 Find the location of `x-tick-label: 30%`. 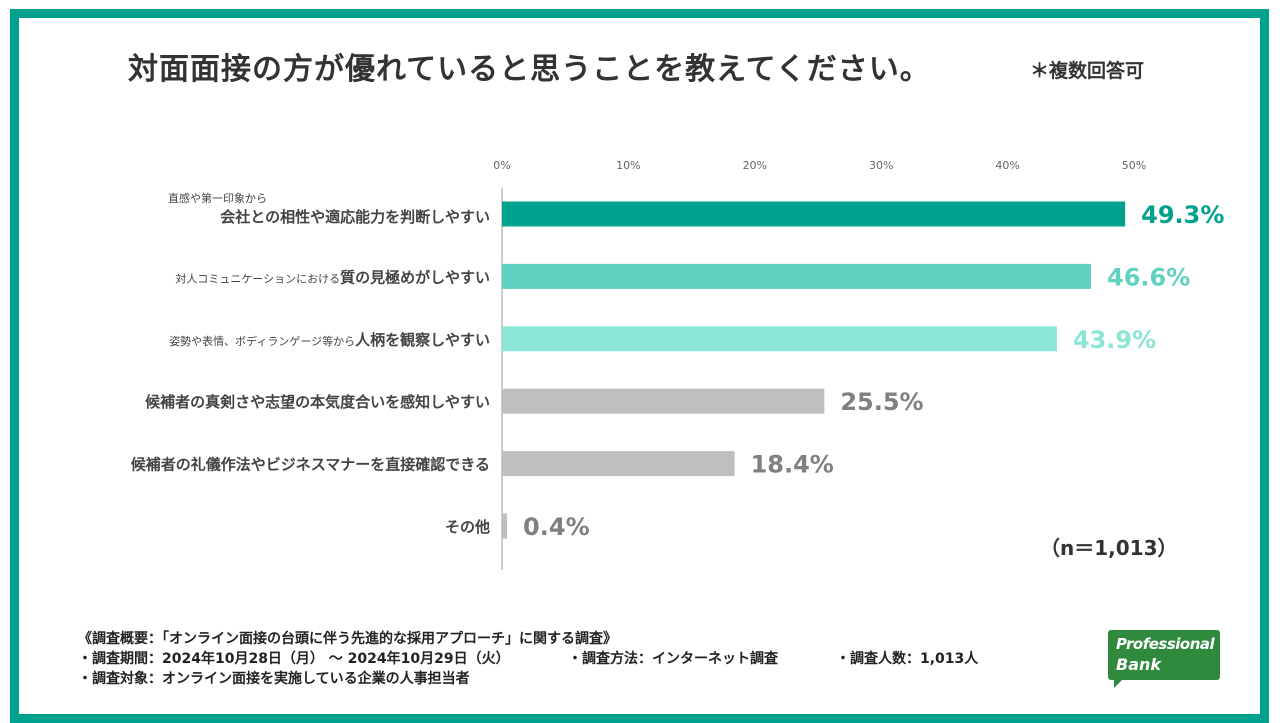

x-tick-label: 30% is located at coordinates (881, 165).